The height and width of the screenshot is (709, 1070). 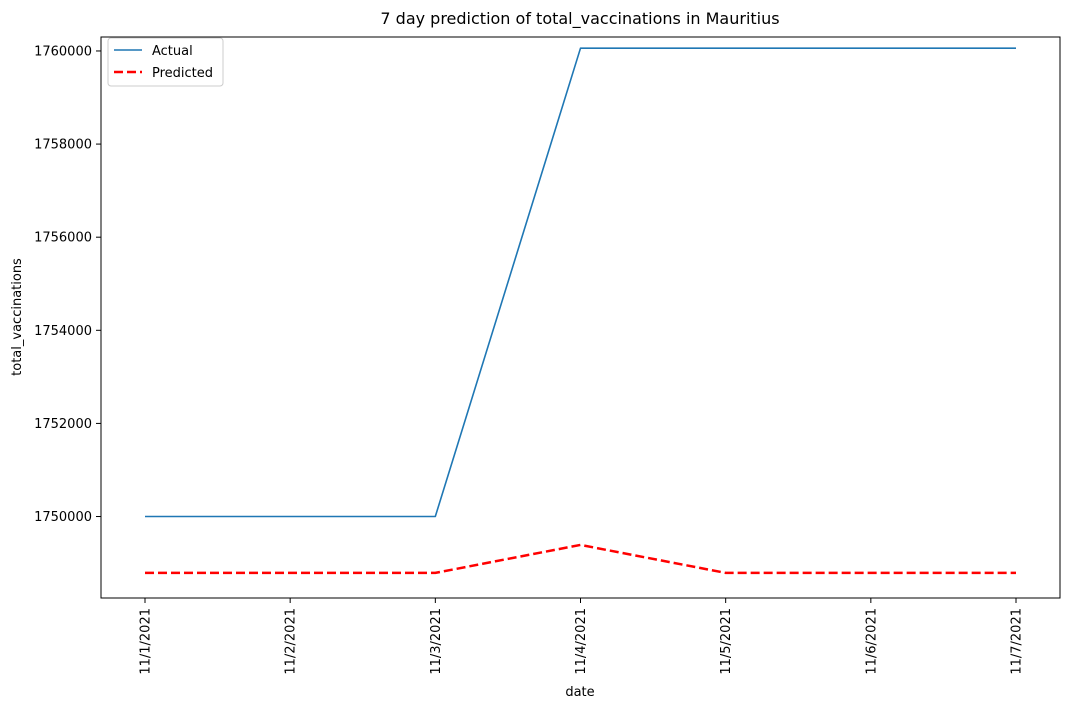 I want to click on x-tick-label: 11/3/2021, so click(x=436, y=641).